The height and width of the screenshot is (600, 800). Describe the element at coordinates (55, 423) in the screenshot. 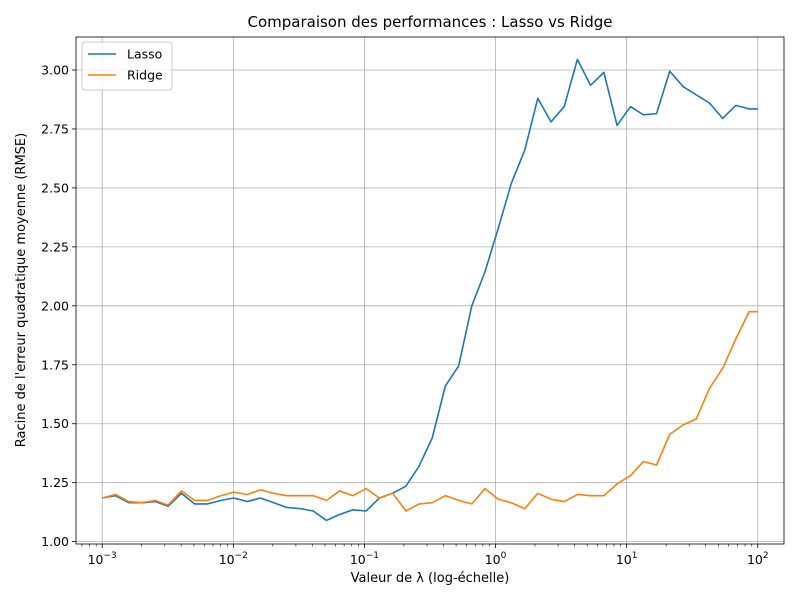

I see `y-tick-label: 1.50` at that location.